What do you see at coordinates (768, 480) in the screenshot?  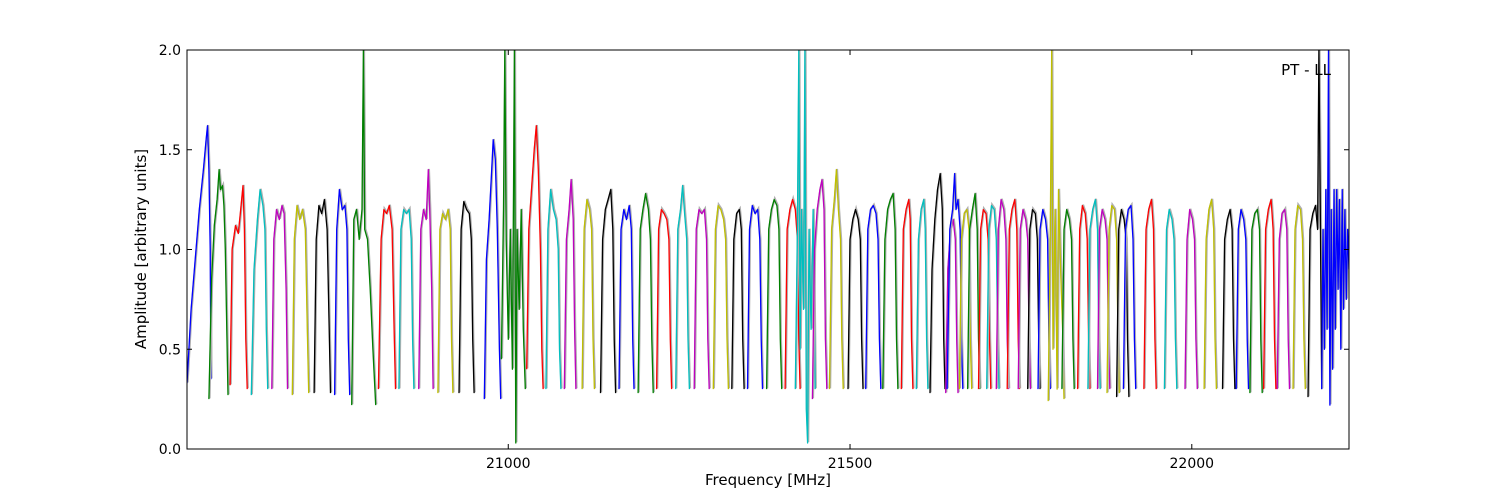 I see `x-axis-label: Frequency [MHz]` at bounding box center [768, 480].